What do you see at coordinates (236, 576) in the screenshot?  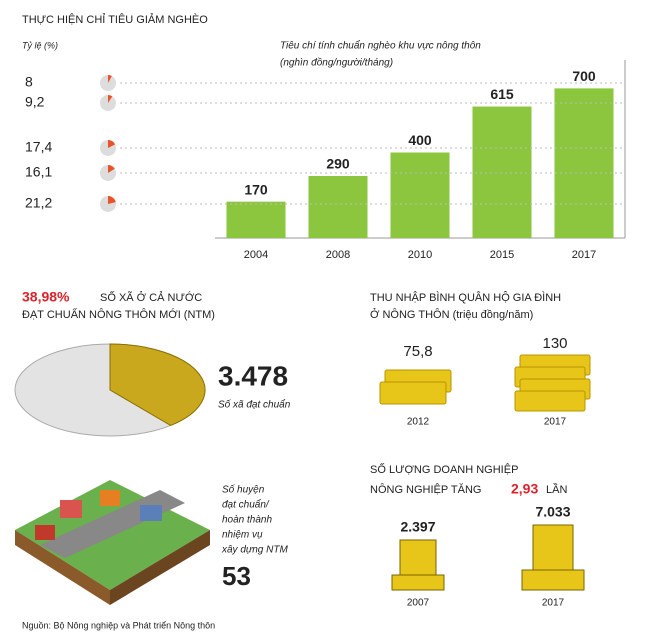 I see `districts: 53` at bounding box center [236, 576].